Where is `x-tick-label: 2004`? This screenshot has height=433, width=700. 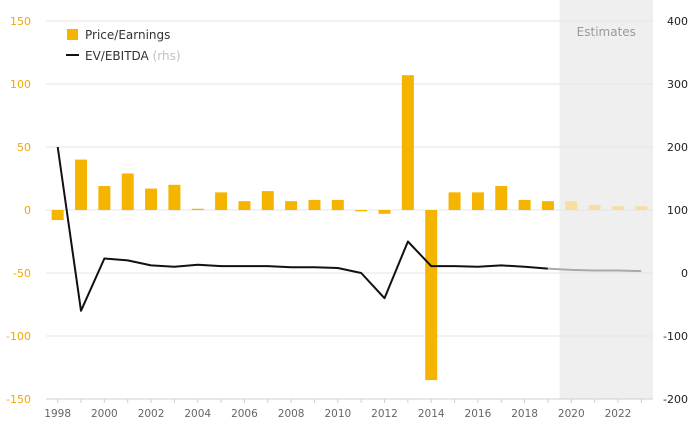
x-tick-label: 2004 is located at coordinates (197, 414).